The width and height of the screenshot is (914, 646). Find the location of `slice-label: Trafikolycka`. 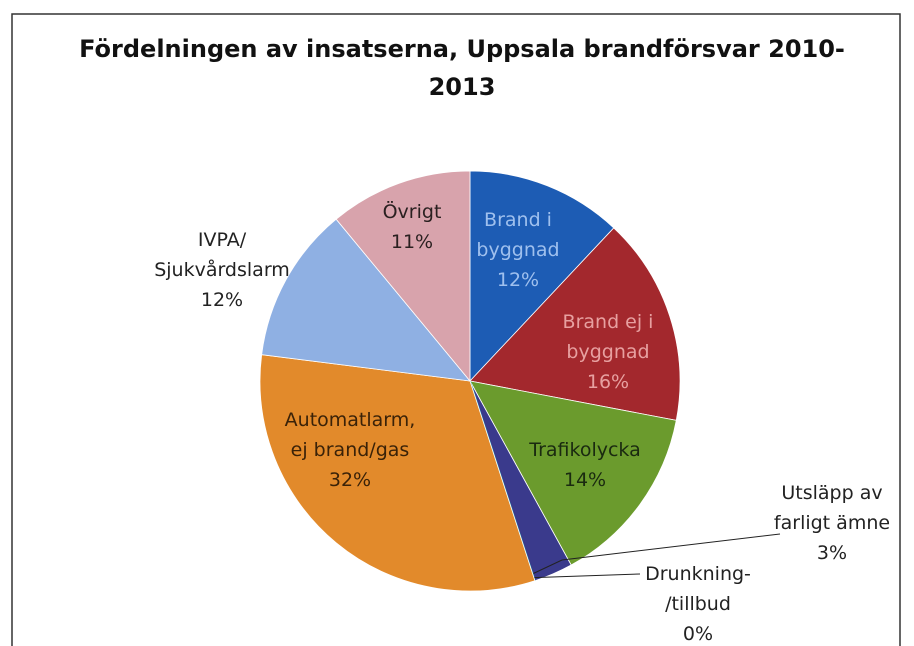

slice-label: Trafikolycka is located at coordinates (584, 450).